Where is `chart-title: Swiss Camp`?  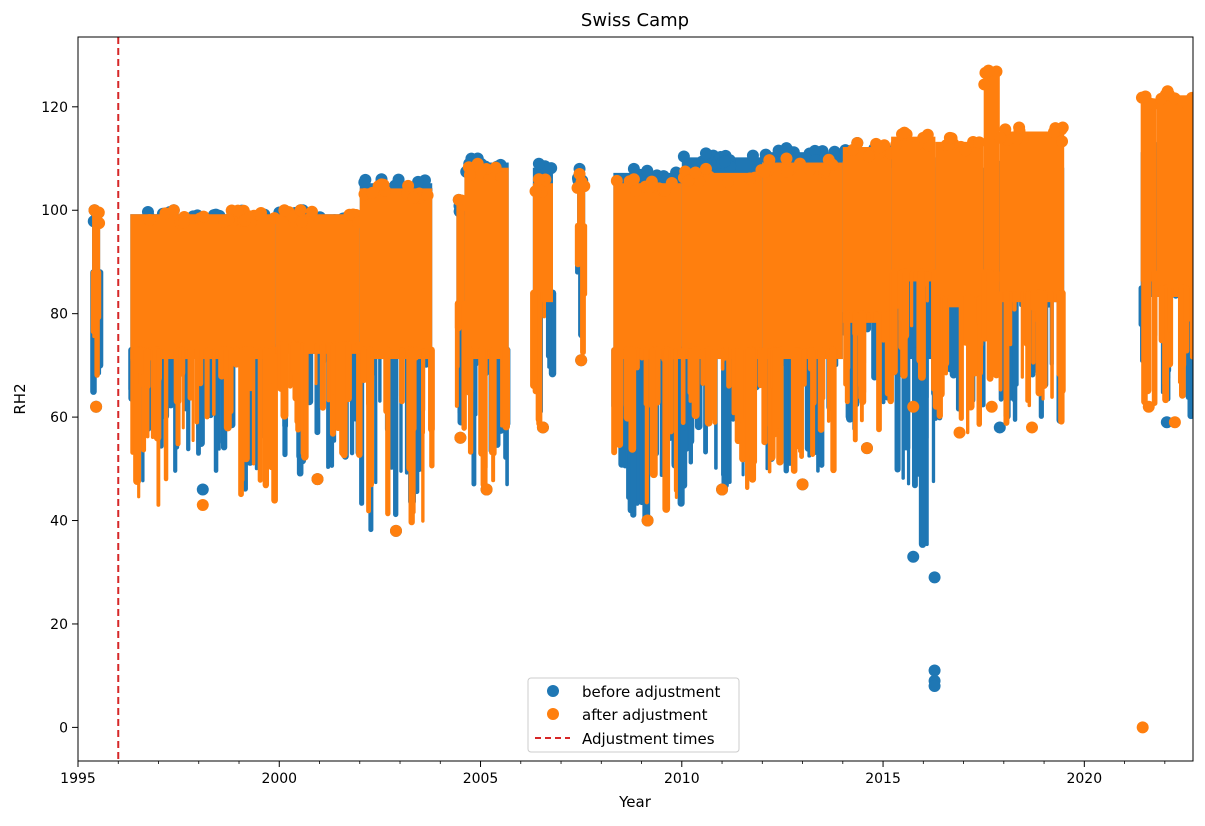 chart-title: Swiss Camp is located at coordinates (635, 20).